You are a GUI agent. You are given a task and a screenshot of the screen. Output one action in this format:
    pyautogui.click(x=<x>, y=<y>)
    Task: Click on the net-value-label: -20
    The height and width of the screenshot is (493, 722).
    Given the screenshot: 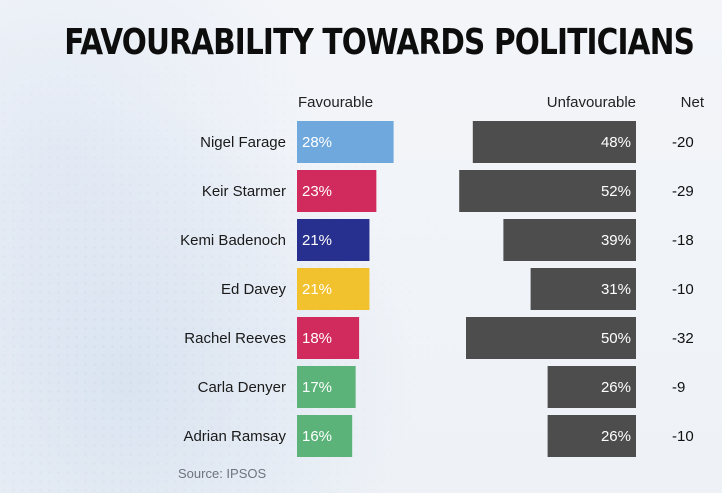 What is the action you would take?
    pyautogui.click(x=683, y=142)
    